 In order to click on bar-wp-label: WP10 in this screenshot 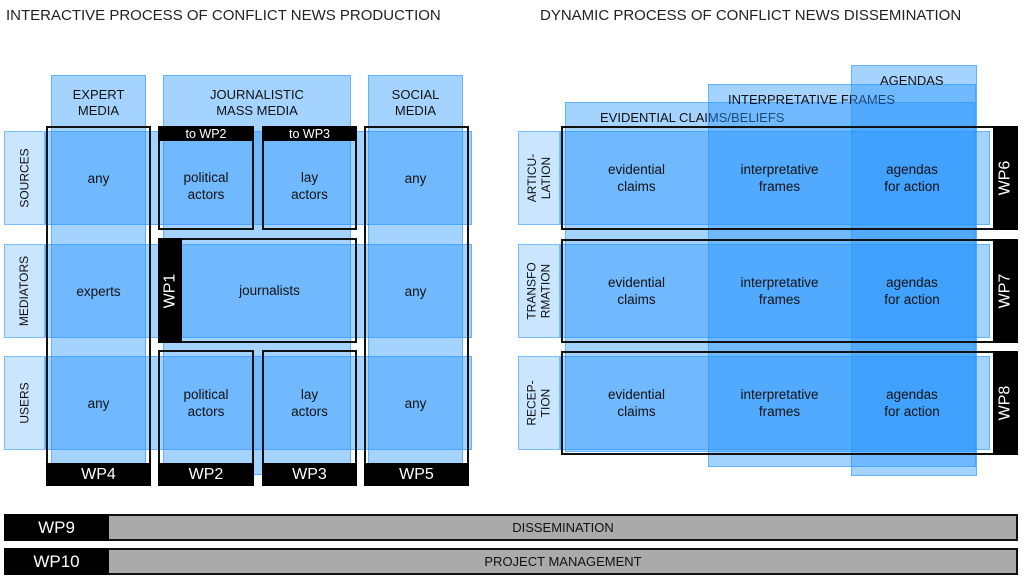, I will do `click(56, 561)`.